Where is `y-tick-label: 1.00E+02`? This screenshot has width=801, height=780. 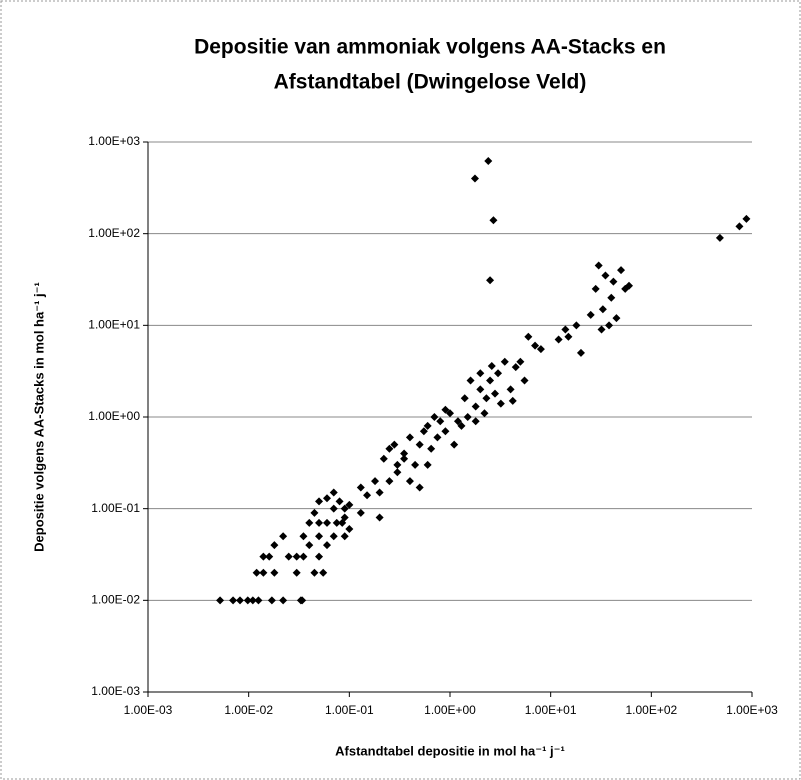 y-tick-label: 1.00E+02 is located at coordinates (114, 233).